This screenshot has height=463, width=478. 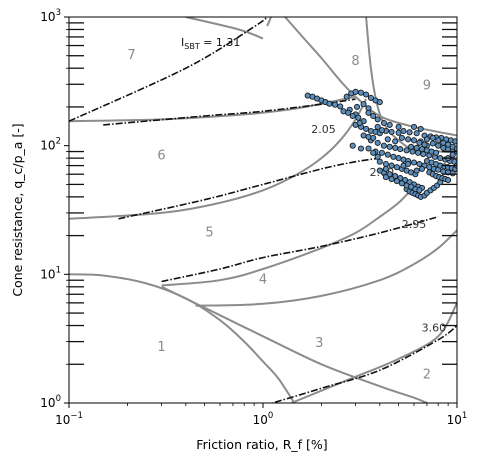 I want to click on sbt-label-rest: = 1.31, so click(x=220, y=42).